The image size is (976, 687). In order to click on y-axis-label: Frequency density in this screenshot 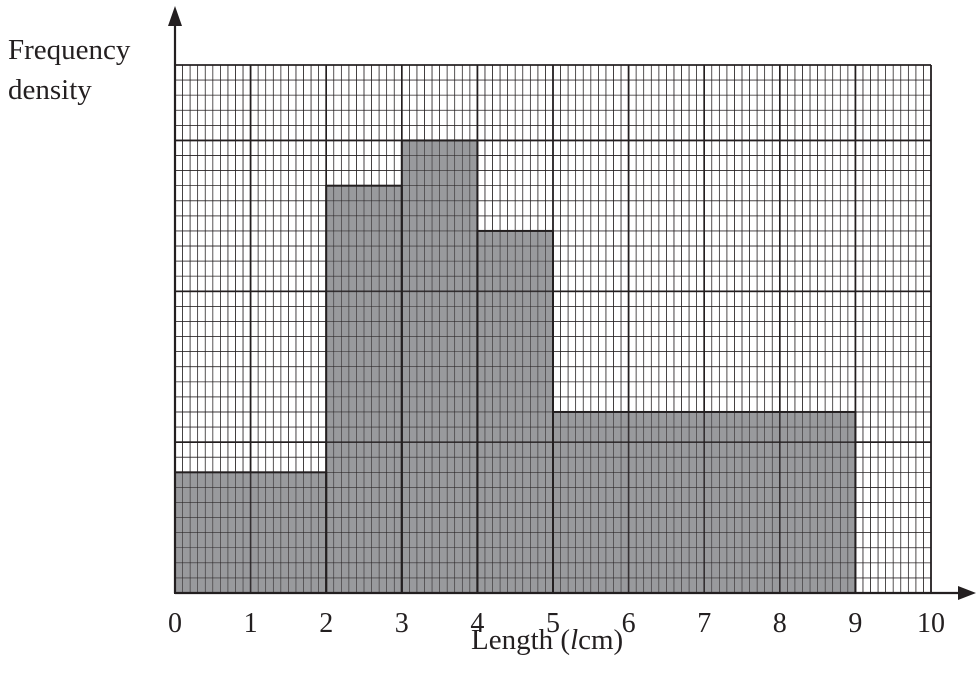, I will do `click(69, 70)`.